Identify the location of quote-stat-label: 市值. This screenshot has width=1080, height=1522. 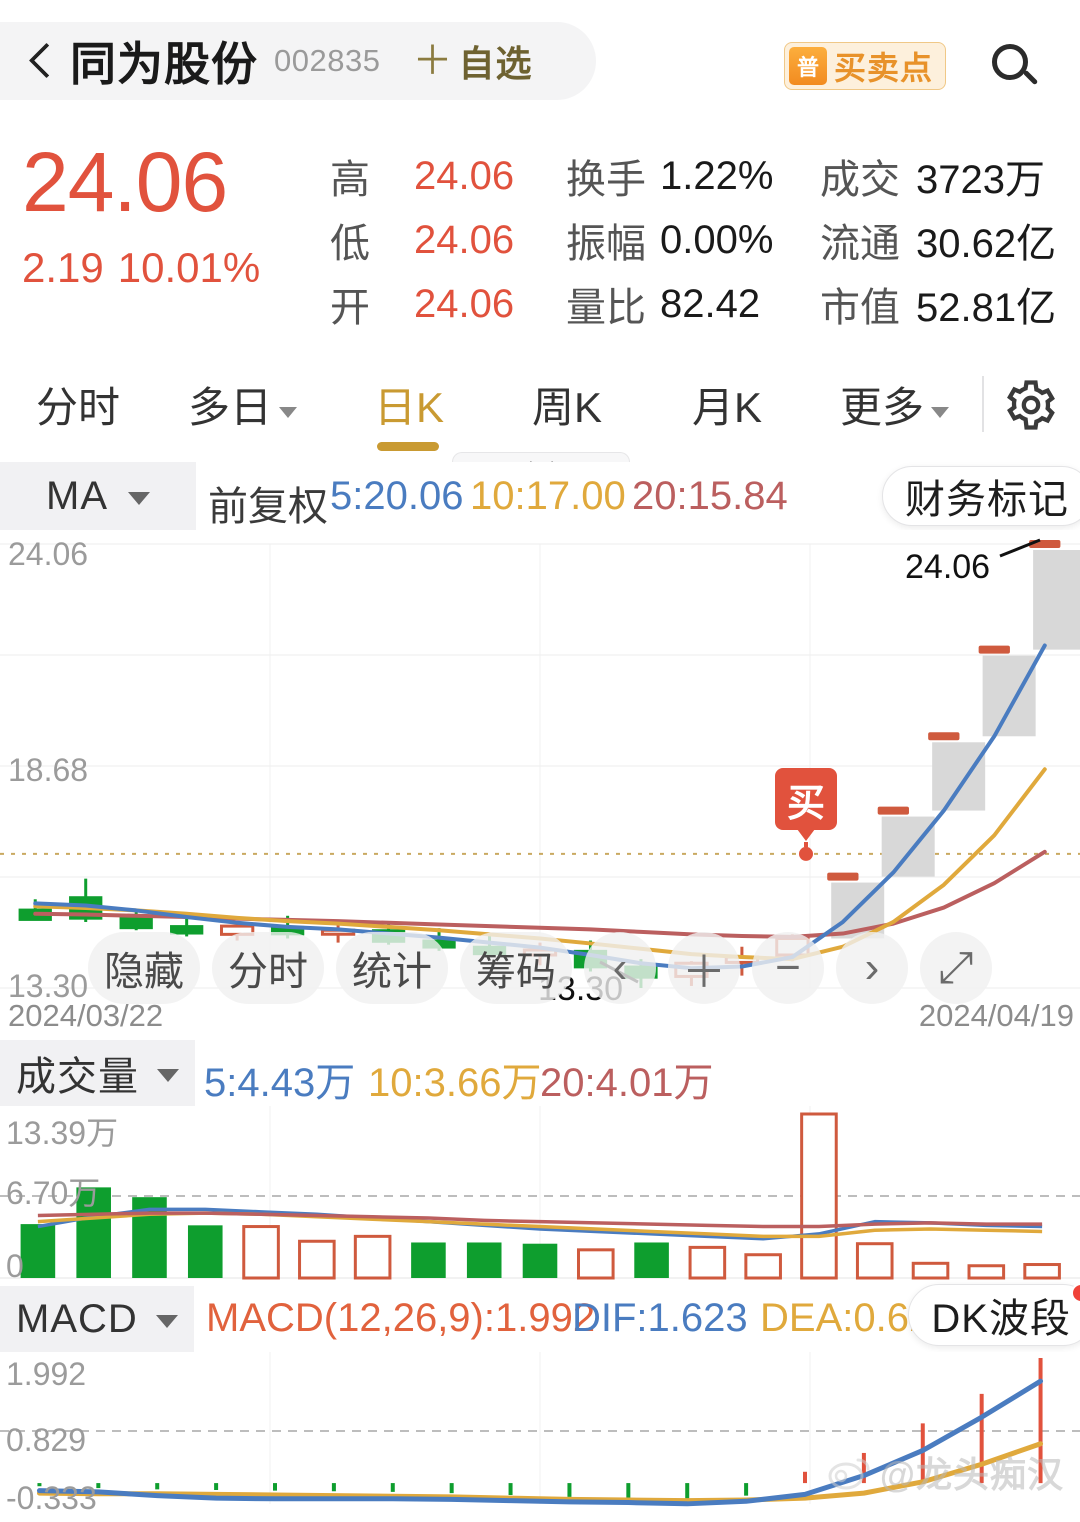
(860, 308).